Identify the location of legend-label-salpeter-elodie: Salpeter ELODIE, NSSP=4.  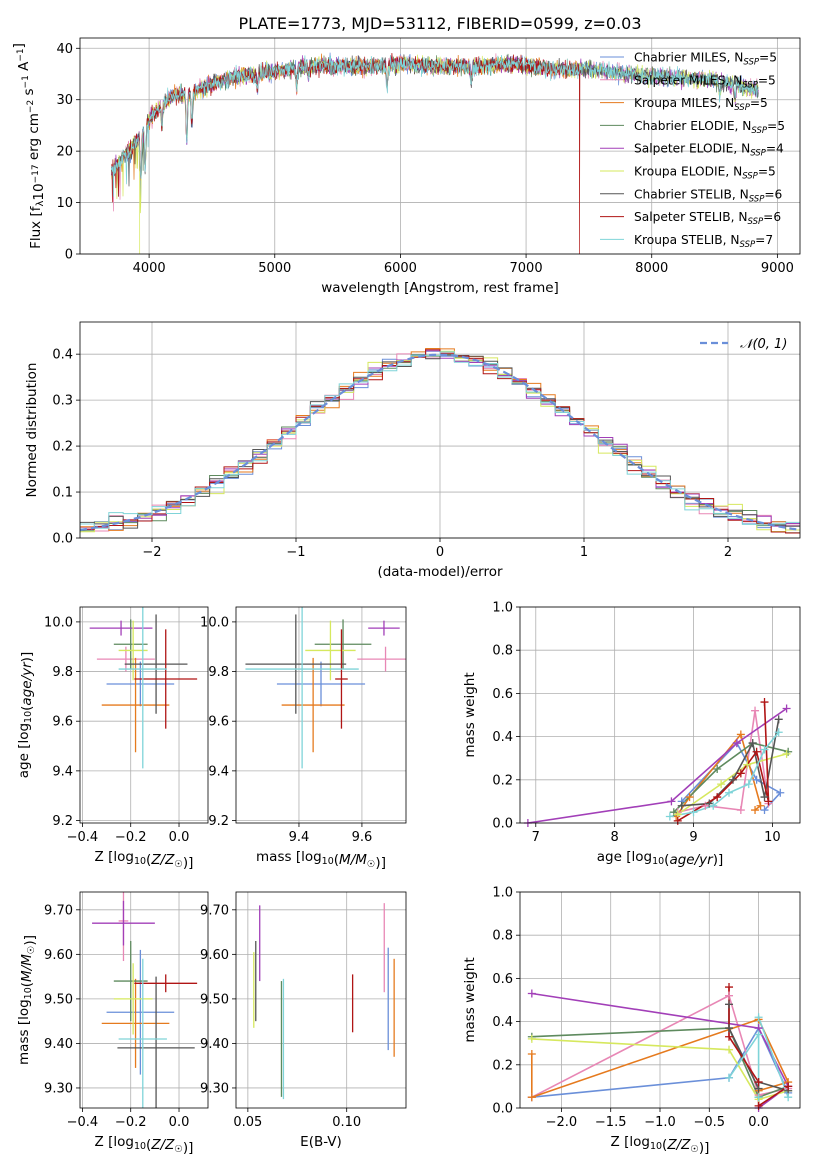
(709, 150).